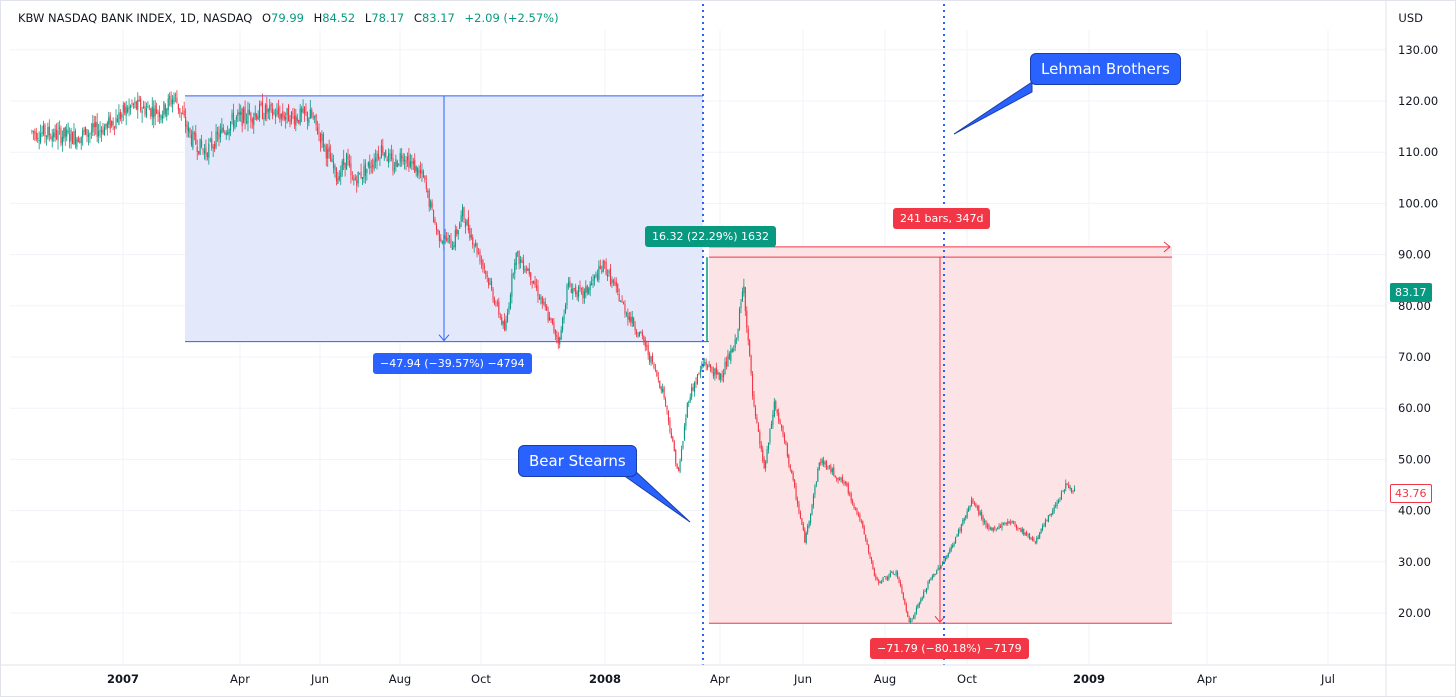 The height and width of the screenshot is (697, 1456). Describe the element at coordinates (967, 679) in the screenshot. I see `x-tick-label: Oct` at that location.